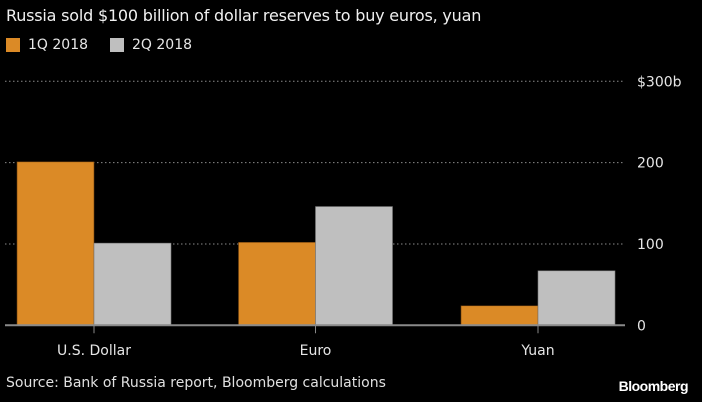  Describe the element at coordinates (659, 82) in the screenshot. I see `y-tick-label: $300b` at that location.